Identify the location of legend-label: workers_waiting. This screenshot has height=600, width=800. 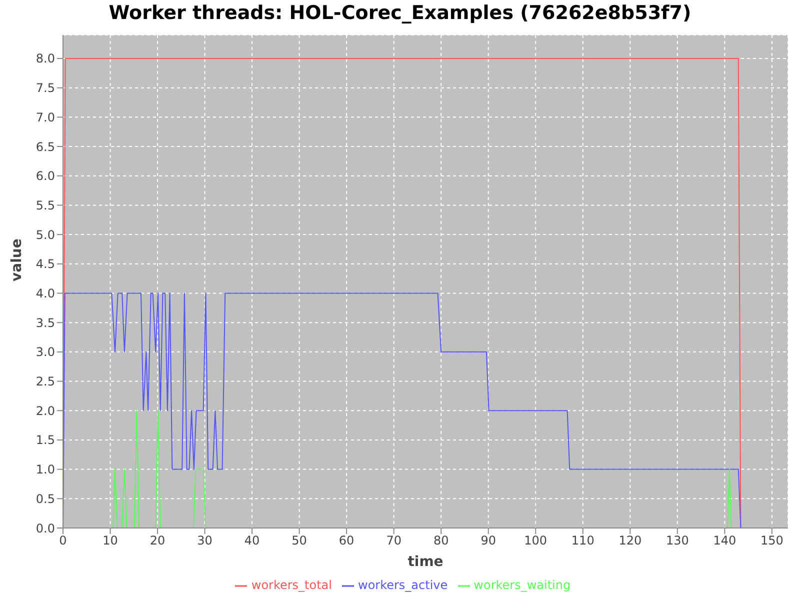
(522, 585).